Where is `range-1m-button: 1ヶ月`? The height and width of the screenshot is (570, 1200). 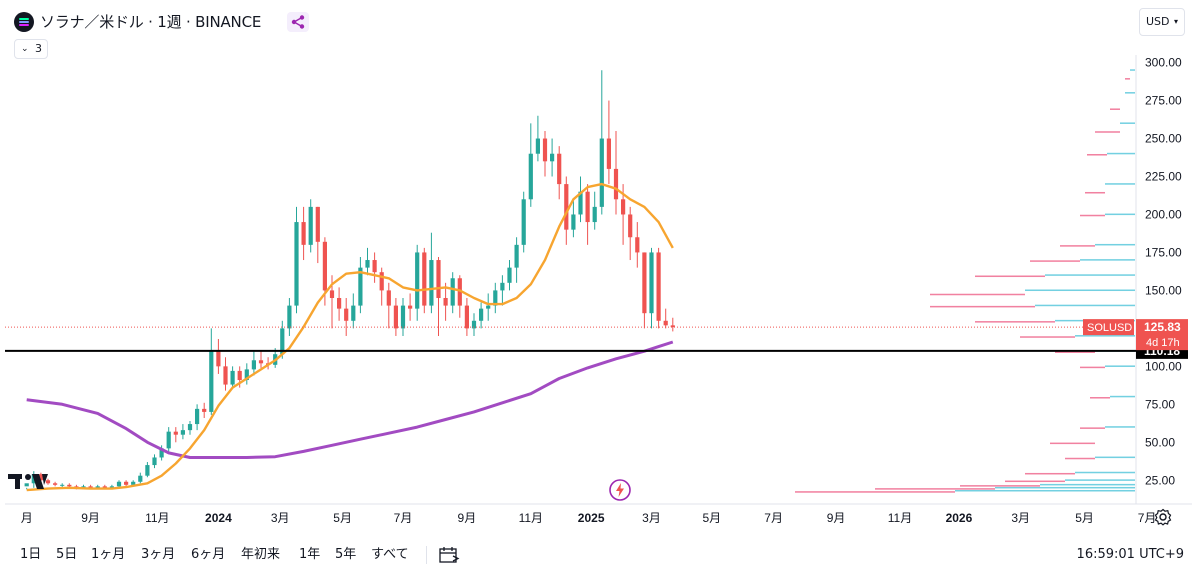
range-1m-button: 1ヶ月 is located at coordinates (108, 554).